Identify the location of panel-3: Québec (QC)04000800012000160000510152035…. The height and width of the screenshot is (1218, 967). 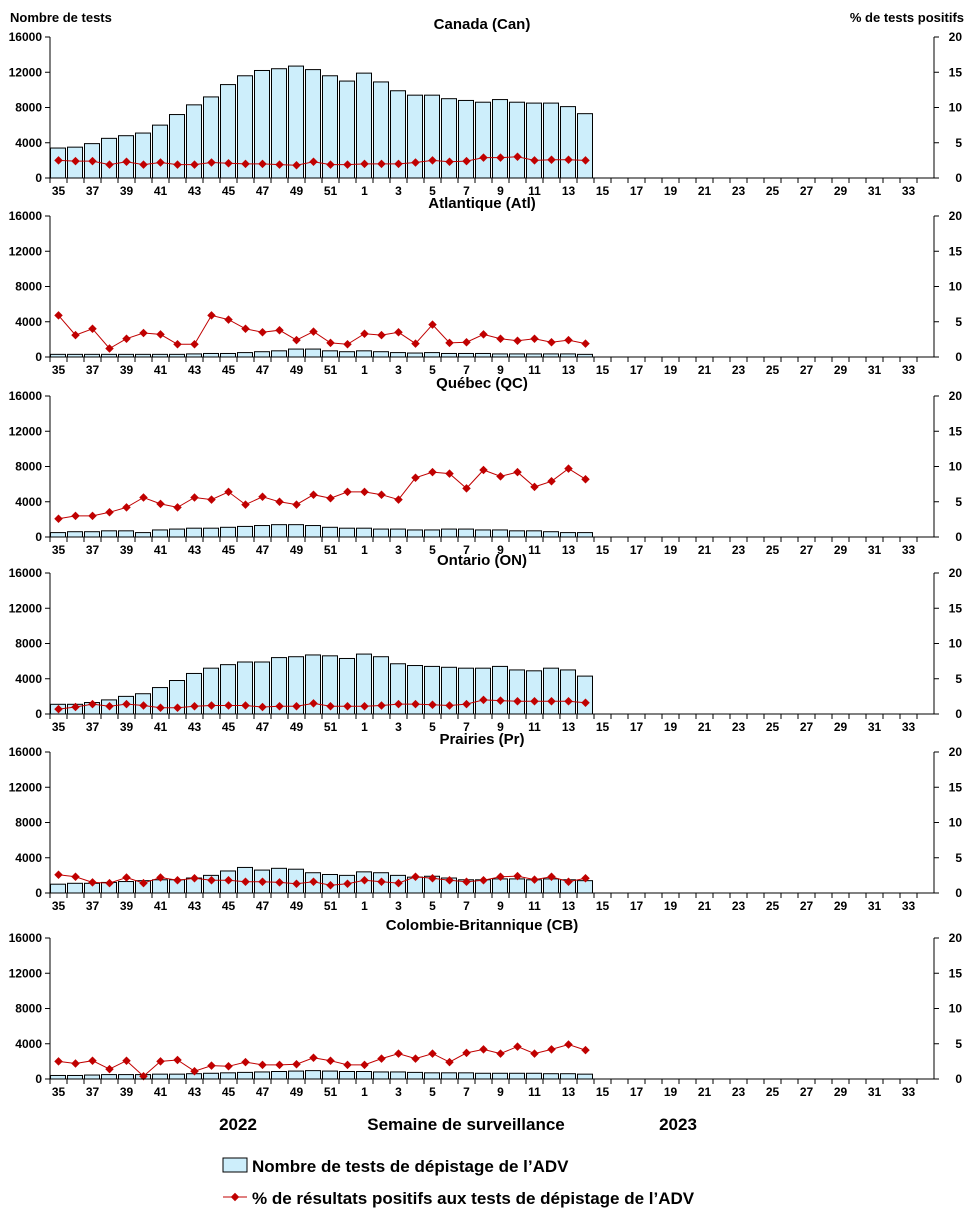
(486, 466).